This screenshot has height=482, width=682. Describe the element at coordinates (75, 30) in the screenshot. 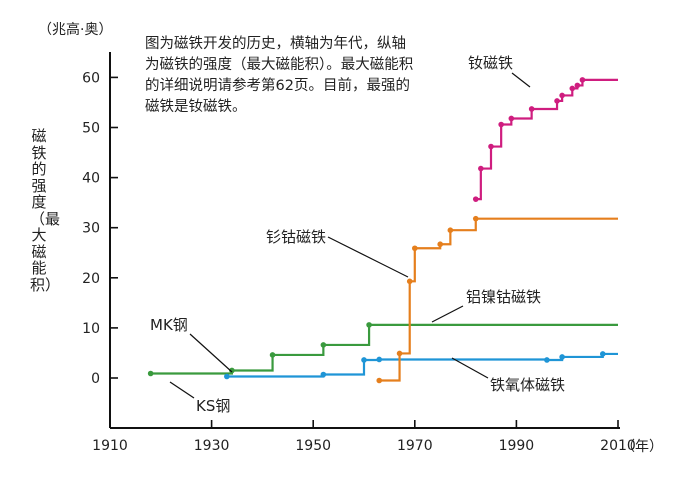

I see `y-unit-label: （兆高·奥）` at that location.